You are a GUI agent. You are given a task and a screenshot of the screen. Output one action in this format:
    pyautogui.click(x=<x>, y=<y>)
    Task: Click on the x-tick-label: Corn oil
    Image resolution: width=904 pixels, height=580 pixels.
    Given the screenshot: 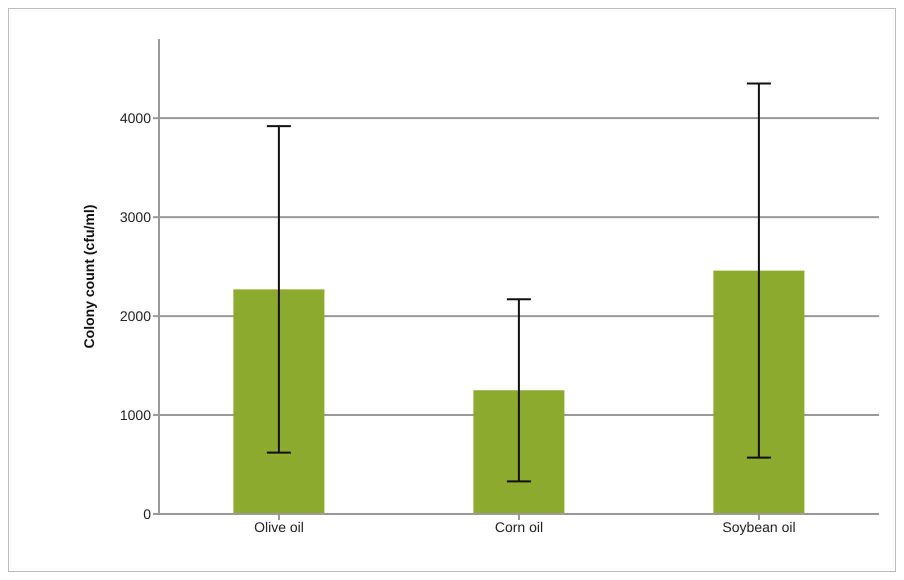 What is the action you would take?
    pyautogui.click(x=519, y=526)
    